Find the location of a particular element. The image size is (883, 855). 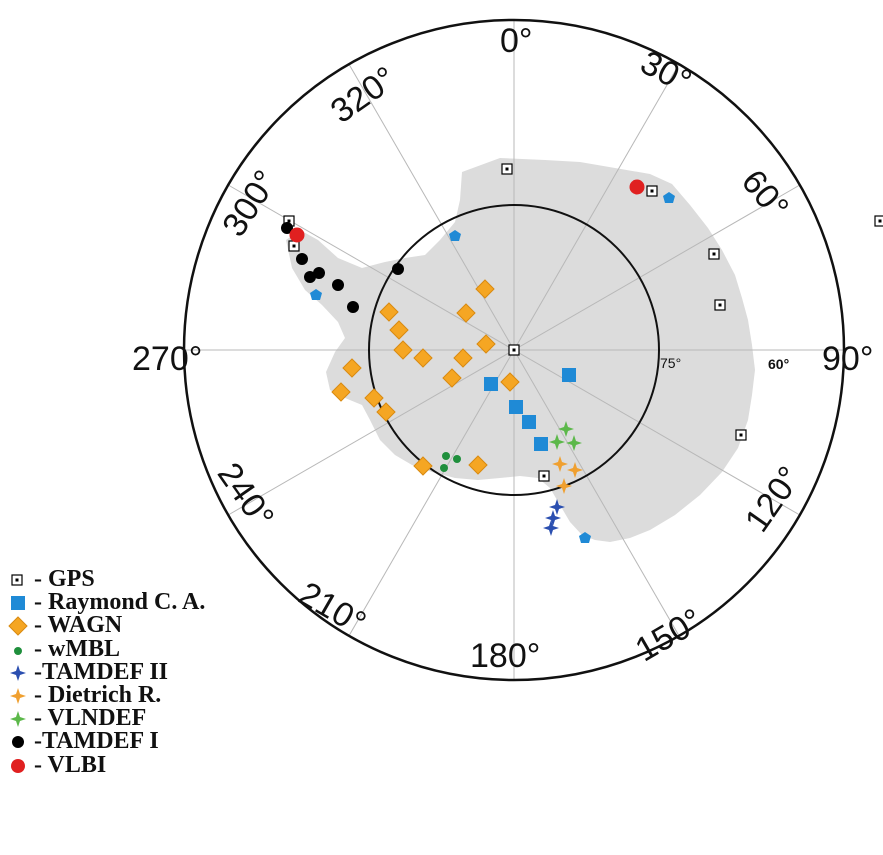

lon-label-240: 240° is located at coordinates (245, 495).